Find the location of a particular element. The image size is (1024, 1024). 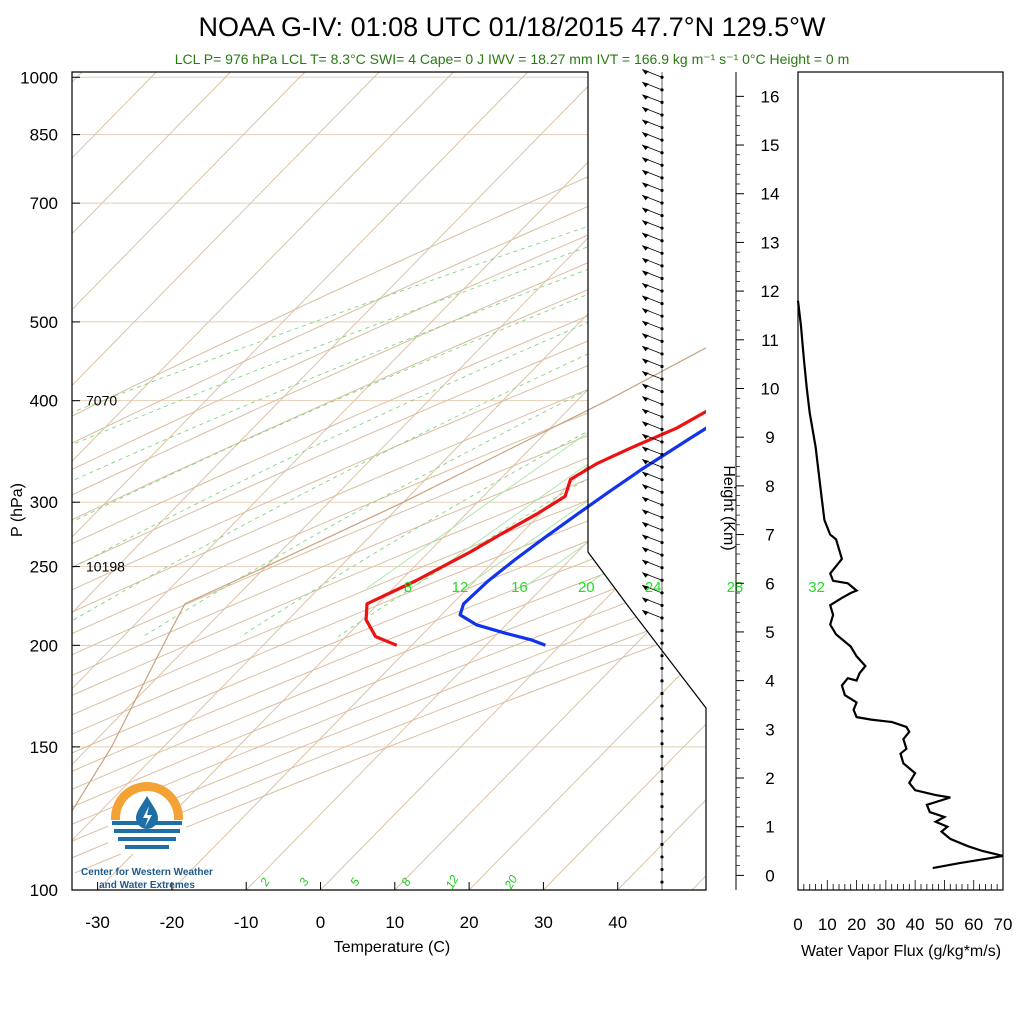

flux-tick-label: 70 is located at coordinates (1003, 924).